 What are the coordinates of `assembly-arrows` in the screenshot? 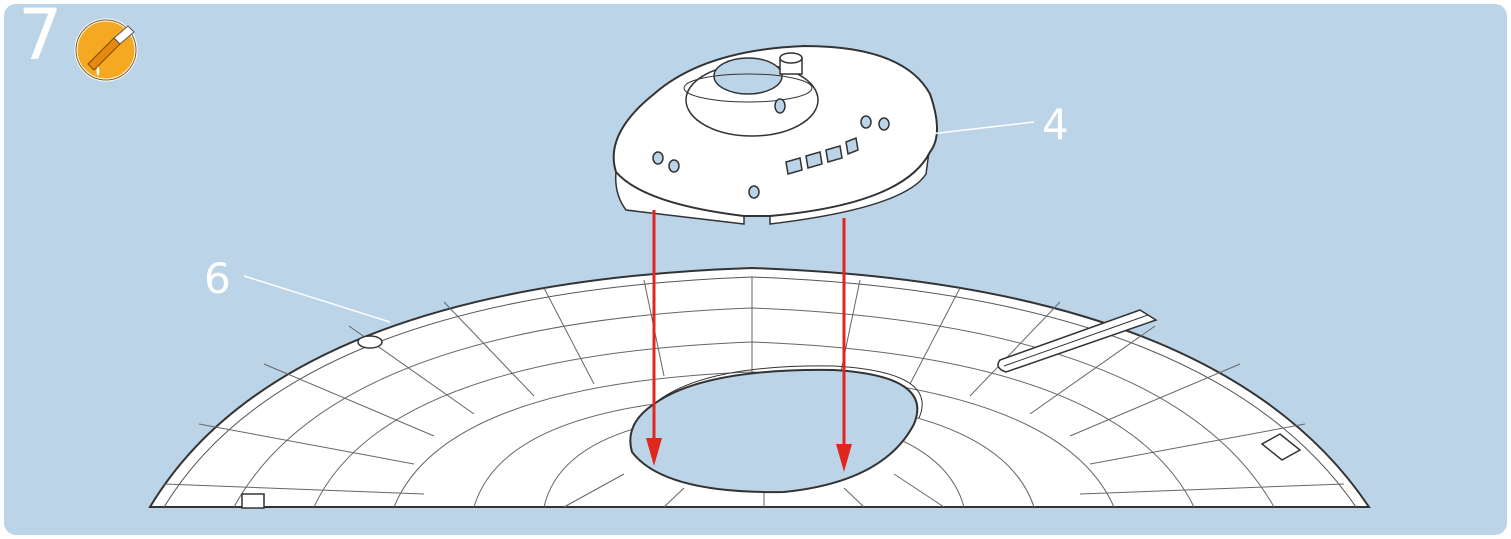 It's located at (749, 341).